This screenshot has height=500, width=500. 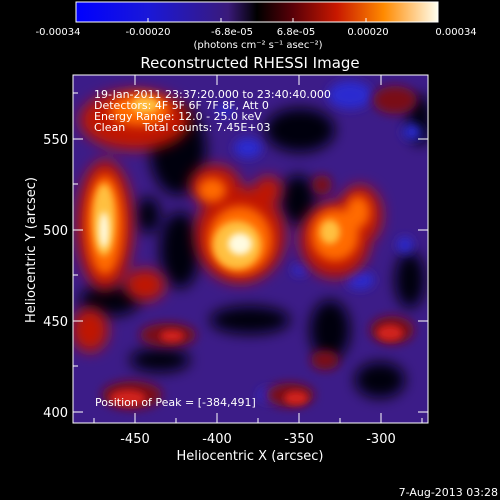 I want to click on x-tick-label: -350, so click(x=299, y=439).